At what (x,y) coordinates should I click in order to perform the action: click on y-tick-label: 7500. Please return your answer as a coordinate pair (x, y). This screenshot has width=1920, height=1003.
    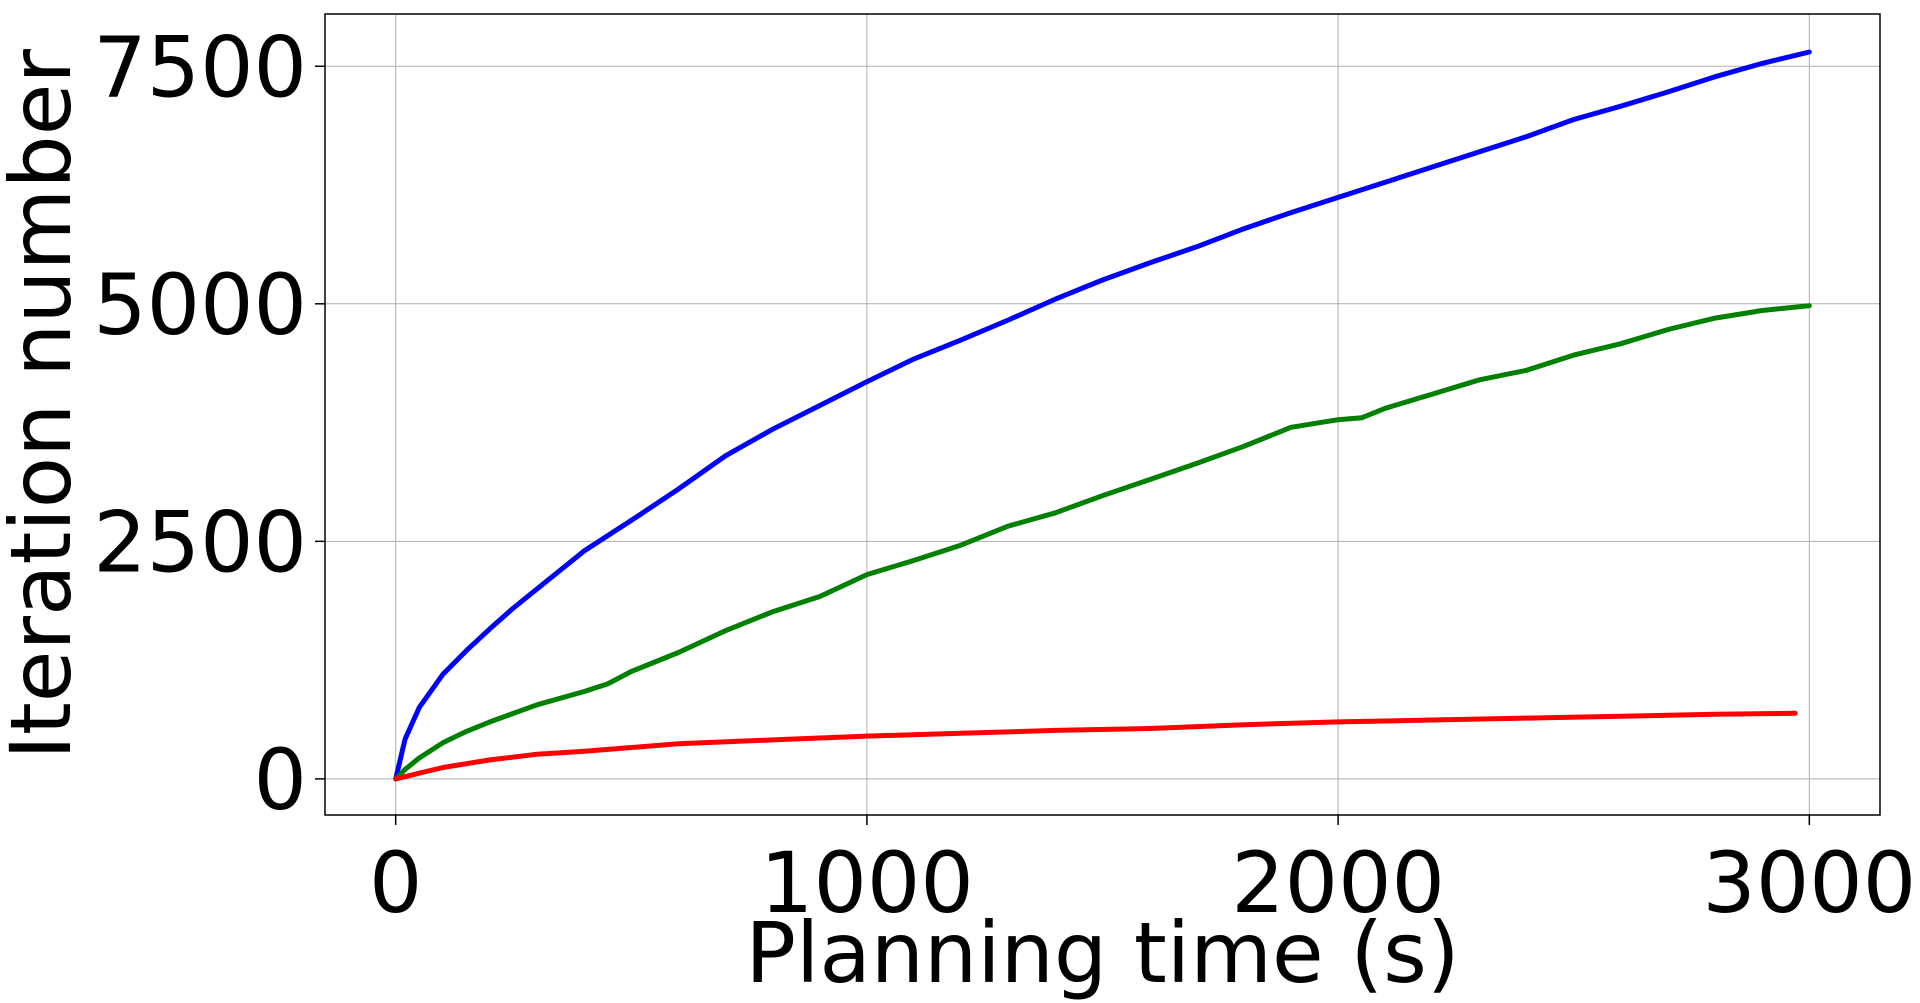
    Looking at the image, I should click on (200, 67).